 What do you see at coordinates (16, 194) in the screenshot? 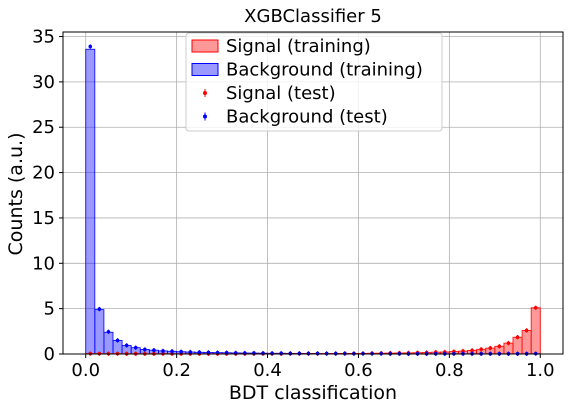
I see `y-axis-label: Counts (a.u.)` at bounding box center [16, 194].